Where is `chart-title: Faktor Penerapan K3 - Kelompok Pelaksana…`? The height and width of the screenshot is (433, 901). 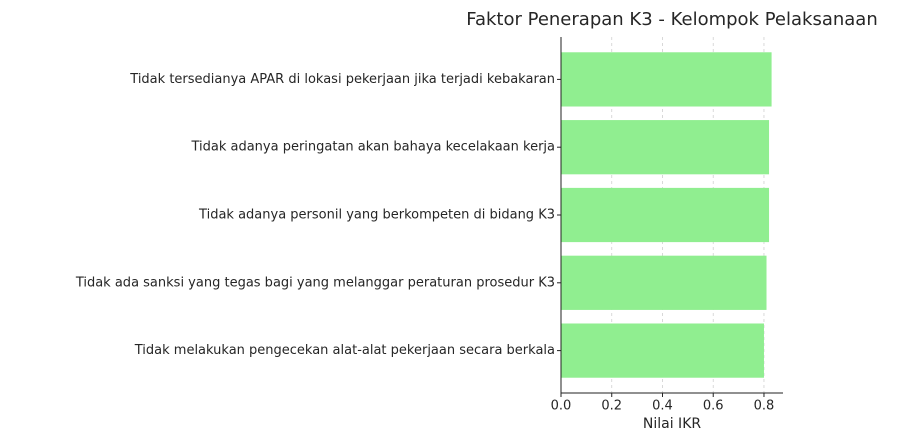 chart-title: Faktor Penerapan K3 - Kelompok Pelaksana… is located at coordinates (671, 19).